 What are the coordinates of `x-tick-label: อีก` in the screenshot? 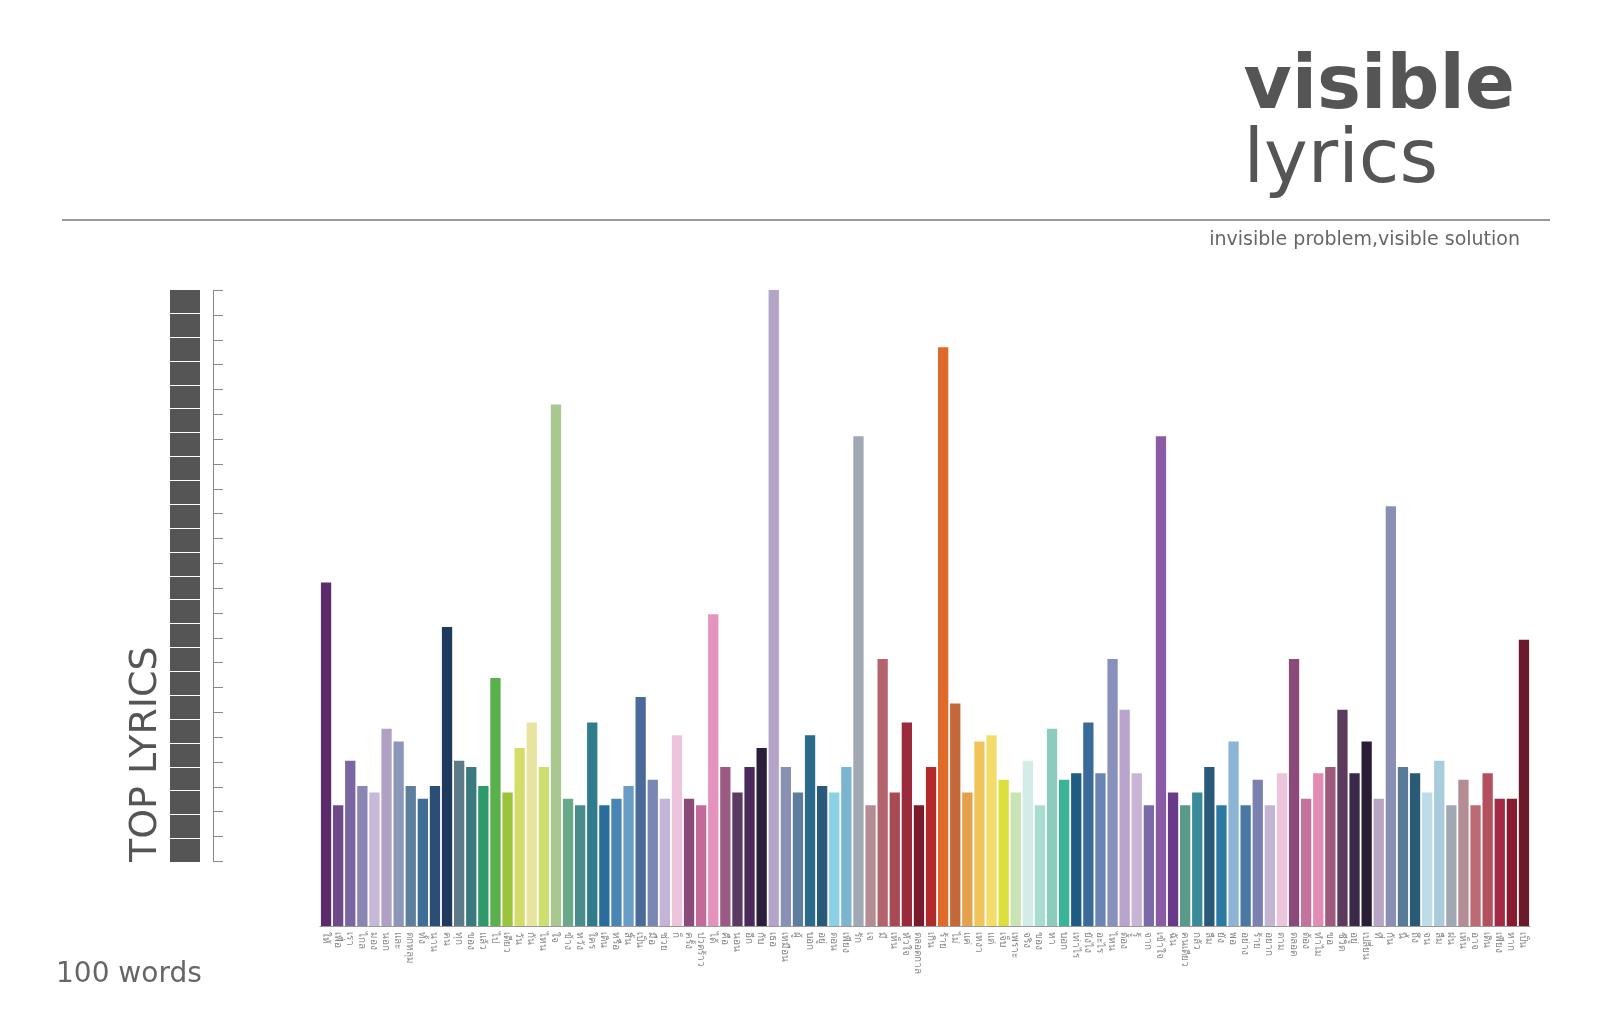 It's located at (750, 938).